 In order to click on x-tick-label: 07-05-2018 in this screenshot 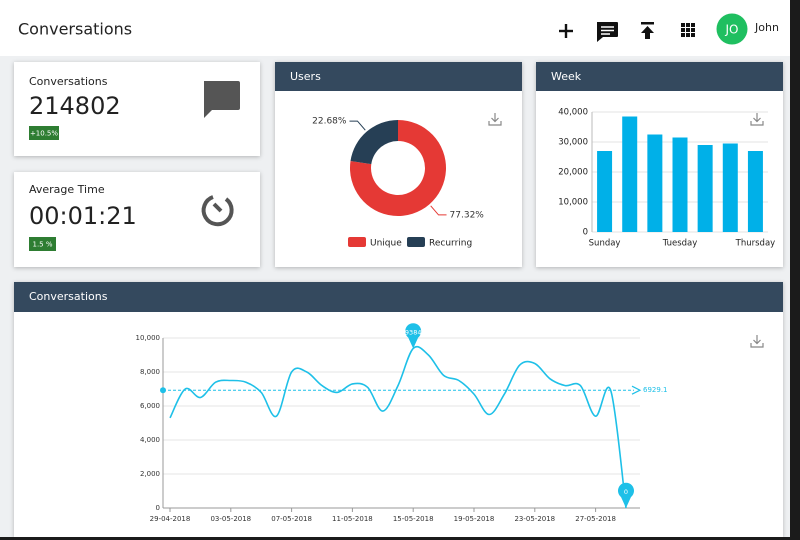, I will do `click(291, 519)`.